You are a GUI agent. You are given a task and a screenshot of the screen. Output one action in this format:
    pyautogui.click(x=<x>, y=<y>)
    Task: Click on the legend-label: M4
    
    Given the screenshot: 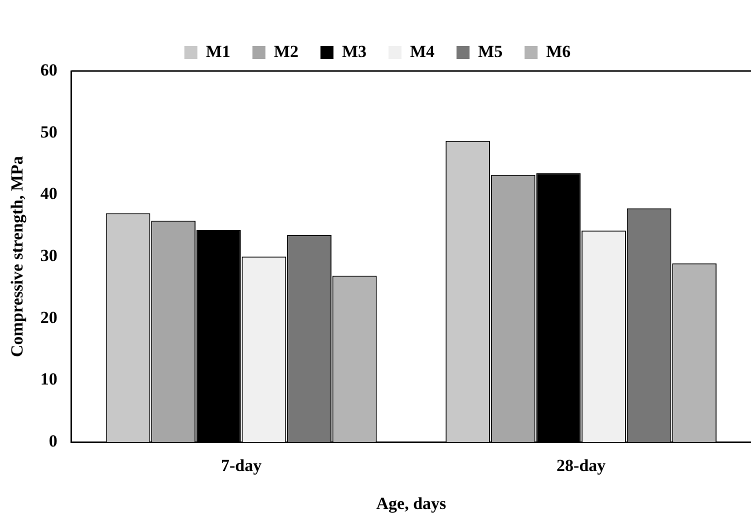 What is the action you would take?
    pyautogui.click(x=423, y=51)
    